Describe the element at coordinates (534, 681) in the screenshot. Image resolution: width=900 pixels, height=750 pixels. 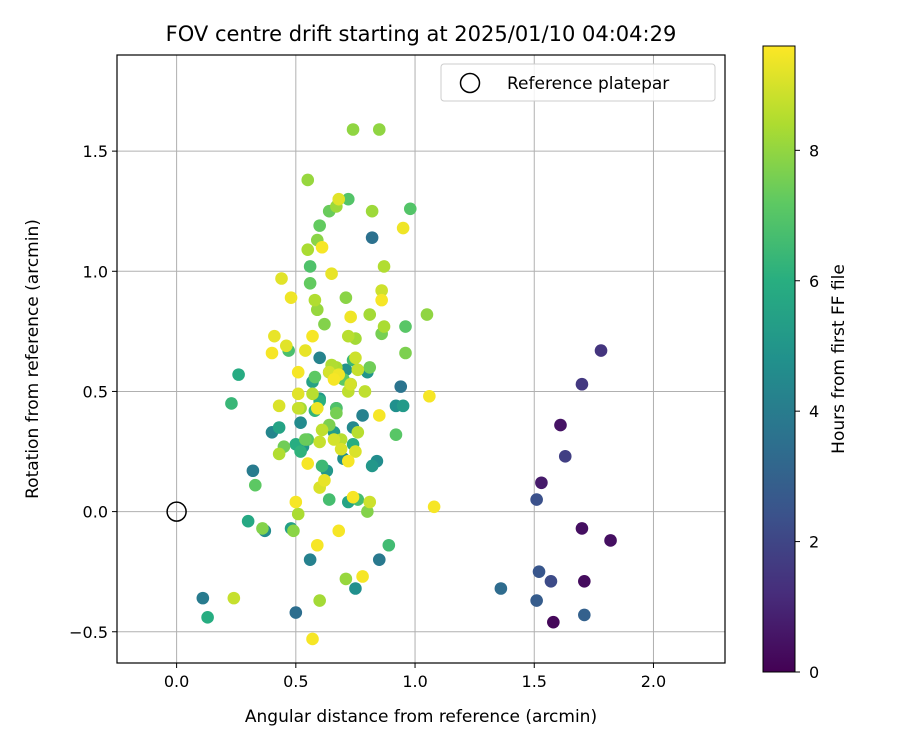
I see `x-tick-label: 1.5` at that location.